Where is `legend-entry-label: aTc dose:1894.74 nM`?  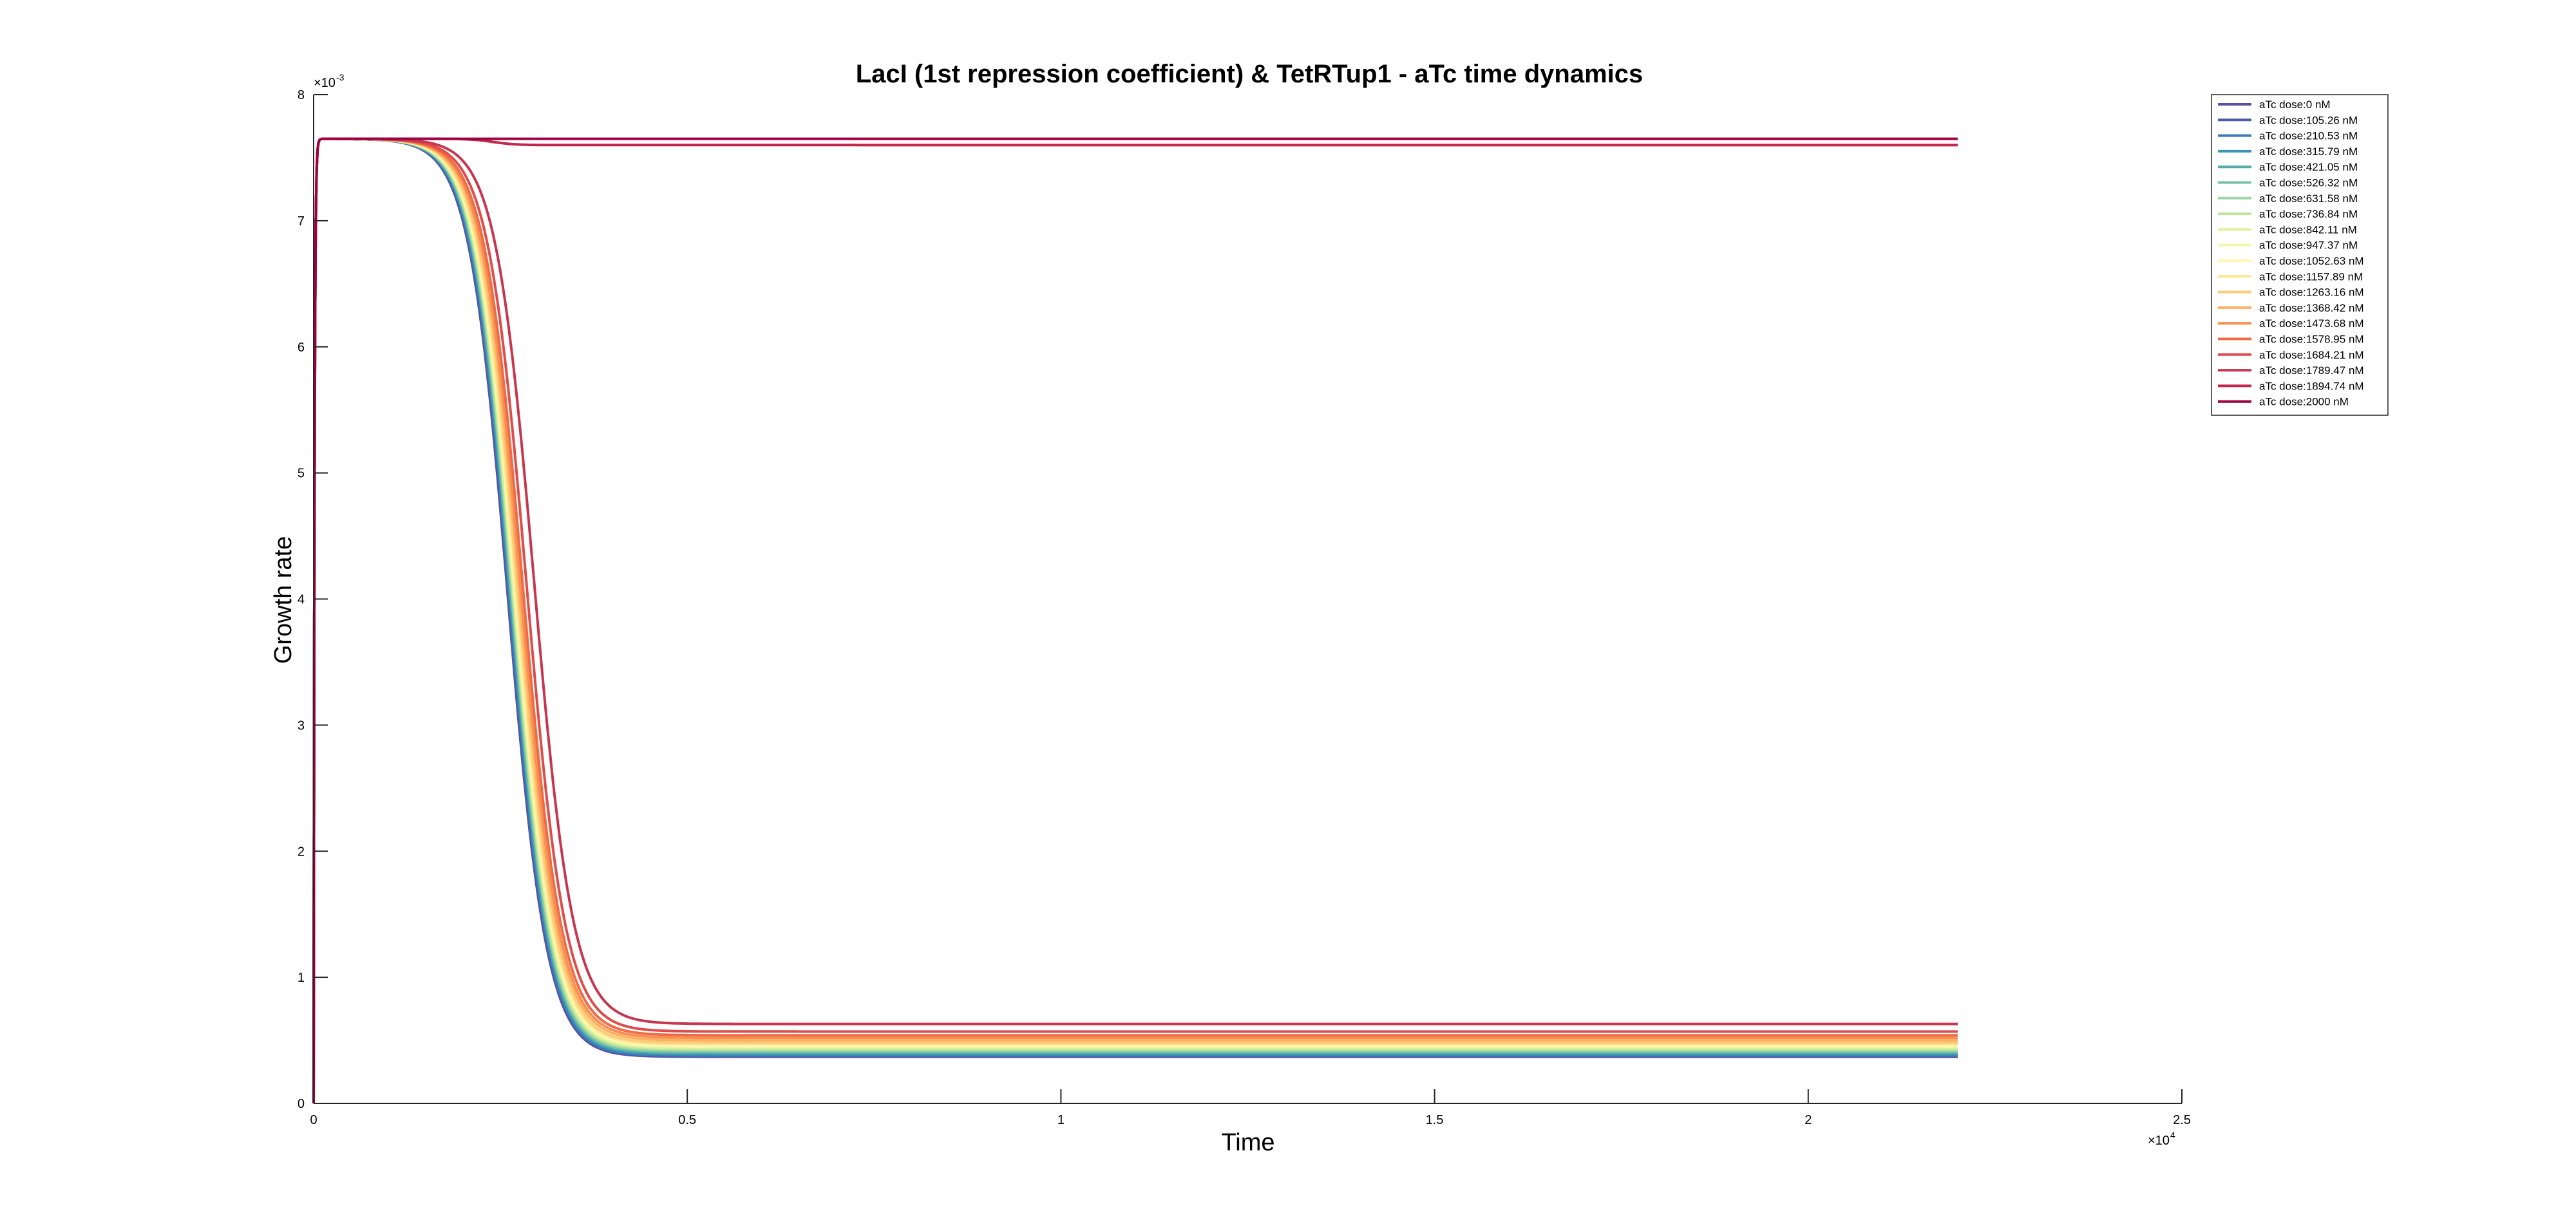 legend-entry-label: aTc dose:1894.74 nM is located at coordinates (2311, 386).